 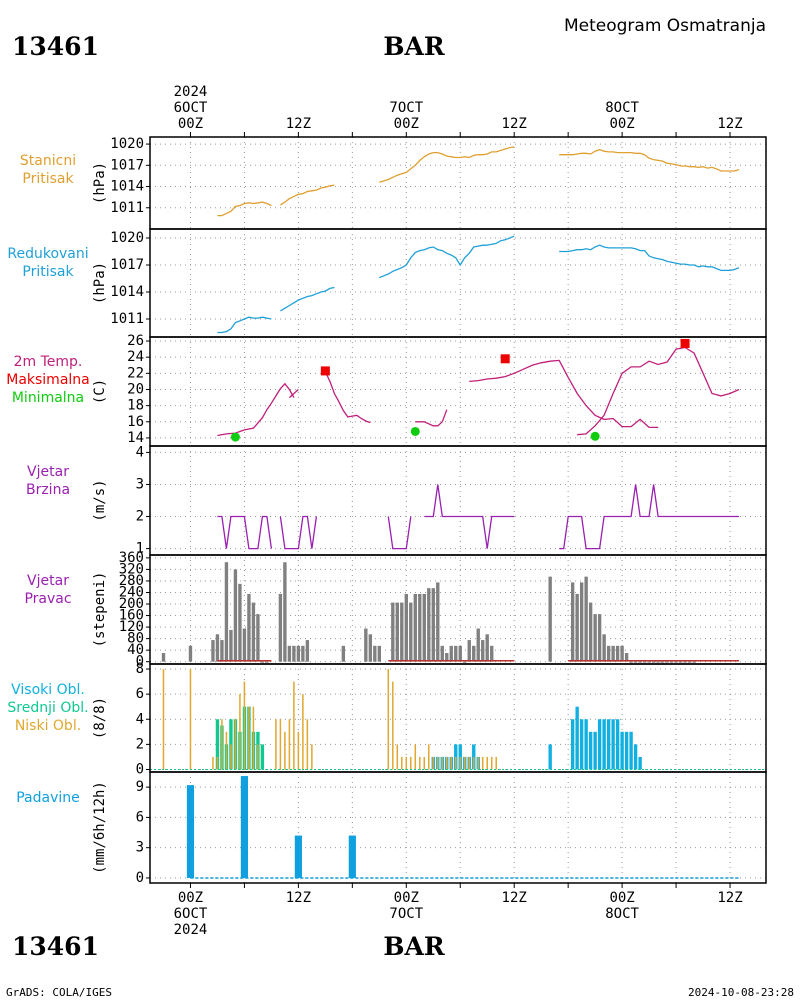 What do you see at coordinates (140, 787) in the screenshot?
I see `y-tick-label: 9` at bounding box center [140, 787].